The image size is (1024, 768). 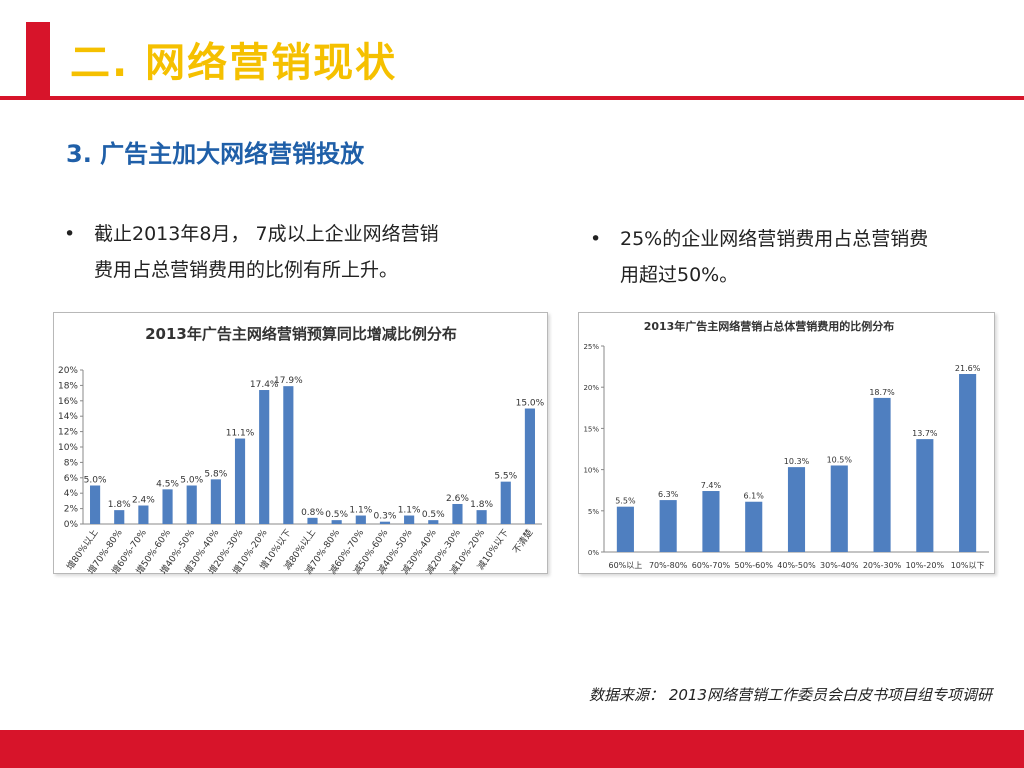 I want to click on data-source-note: 数据来源： 2013网络营销工作委员会白皮书项目组专项调研, so click(x=790, y=695).